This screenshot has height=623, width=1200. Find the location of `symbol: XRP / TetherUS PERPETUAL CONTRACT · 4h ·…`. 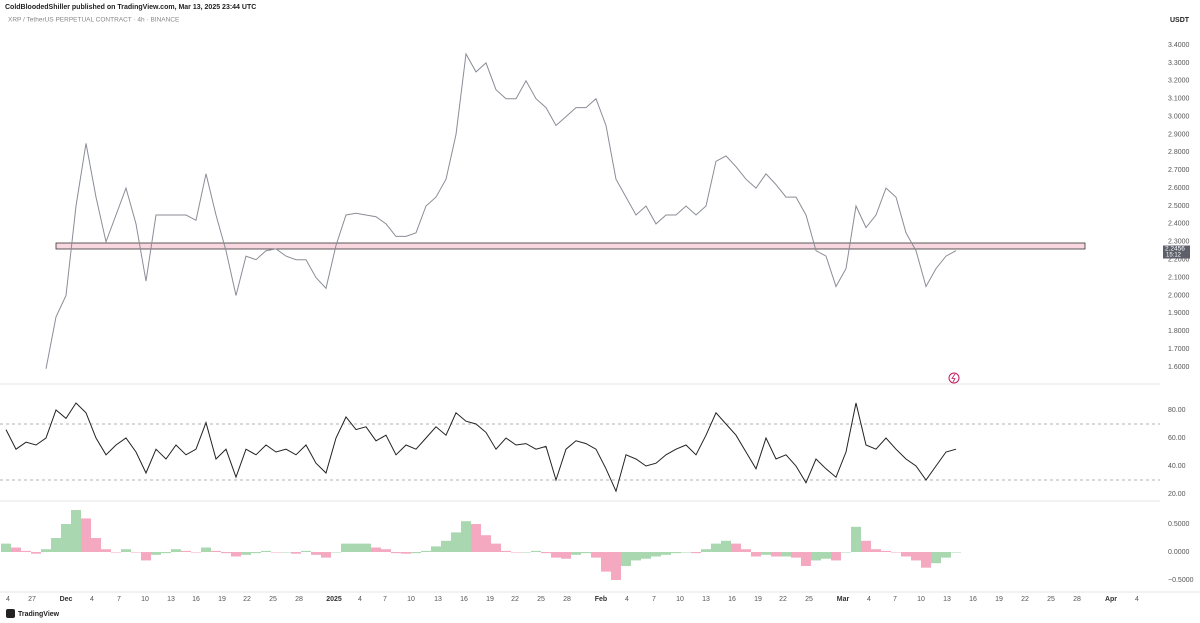

symbol: XRP / TetherUS PERPETUAL CONTRACT · 4h ·… is located at coordinates (94, 20).